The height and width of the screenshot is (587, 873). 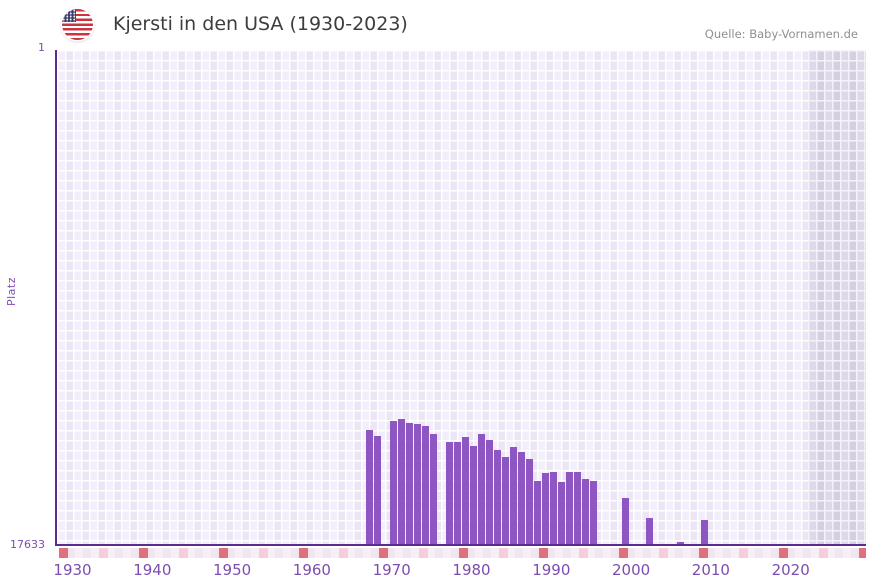 What do you see at coordinates (450, 493) in the screenshot?
I see `bar-1977` at bounding box center [450, 493].